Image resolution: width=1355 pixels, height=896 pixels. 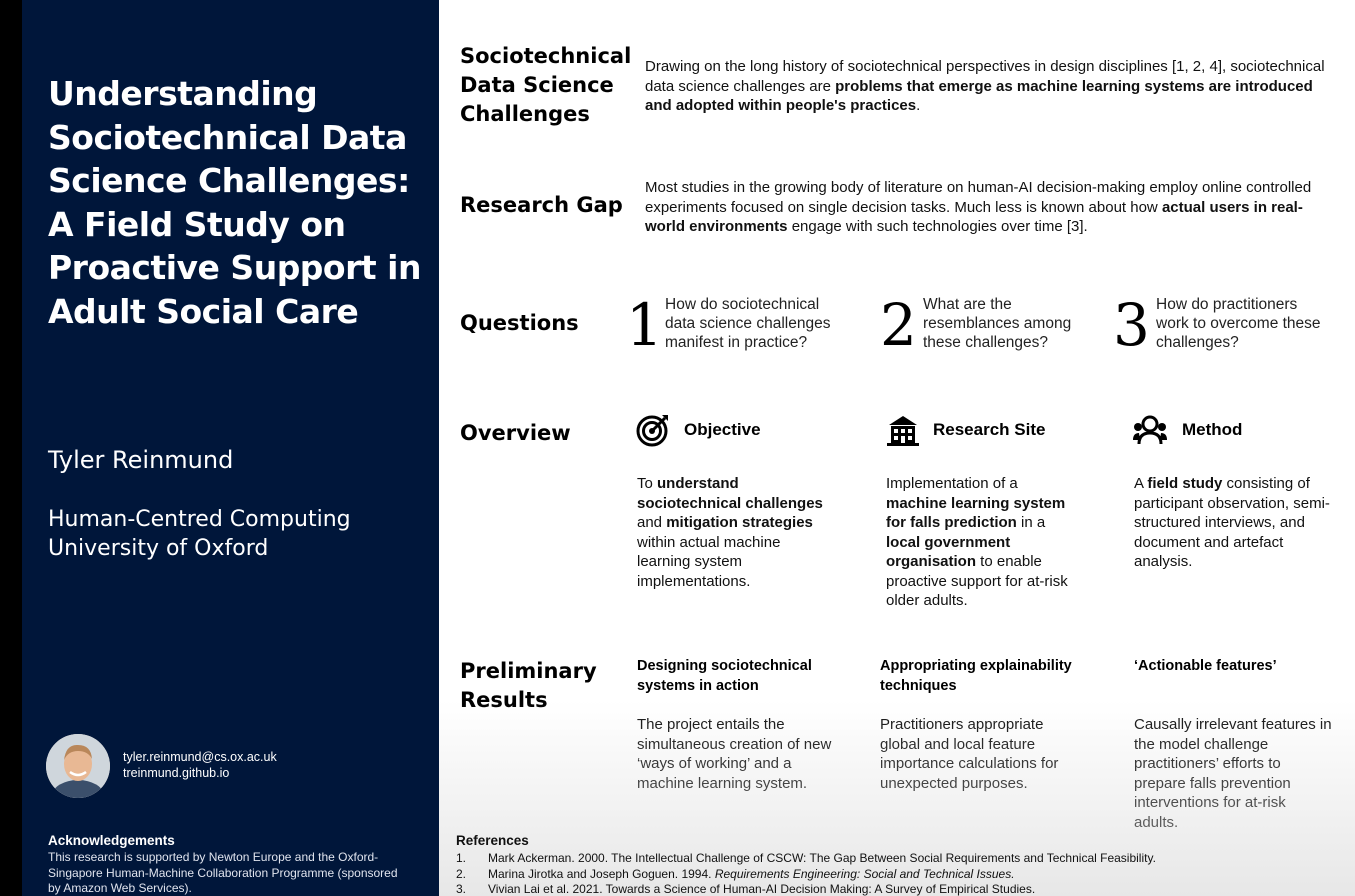 What do you see at coordinates (1131, 325) in the screenshot?
I see `question-number: 3` at bounding box center [1131, 325].